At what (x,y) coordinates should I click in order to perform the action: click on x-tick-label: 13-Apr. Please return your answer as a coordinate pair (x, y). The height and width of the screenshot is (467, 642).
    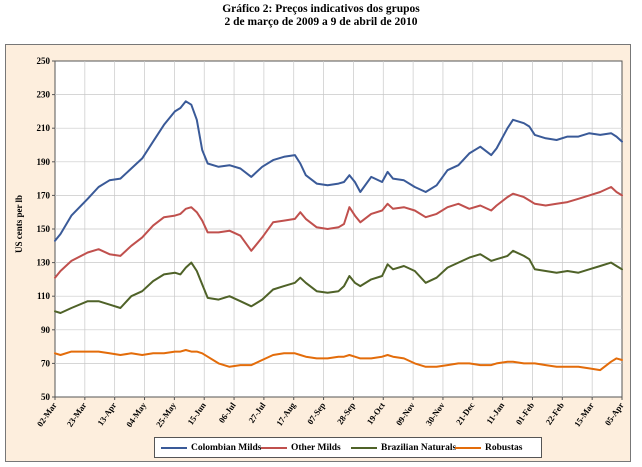
    Looking at the image, I should click on (106, 413).